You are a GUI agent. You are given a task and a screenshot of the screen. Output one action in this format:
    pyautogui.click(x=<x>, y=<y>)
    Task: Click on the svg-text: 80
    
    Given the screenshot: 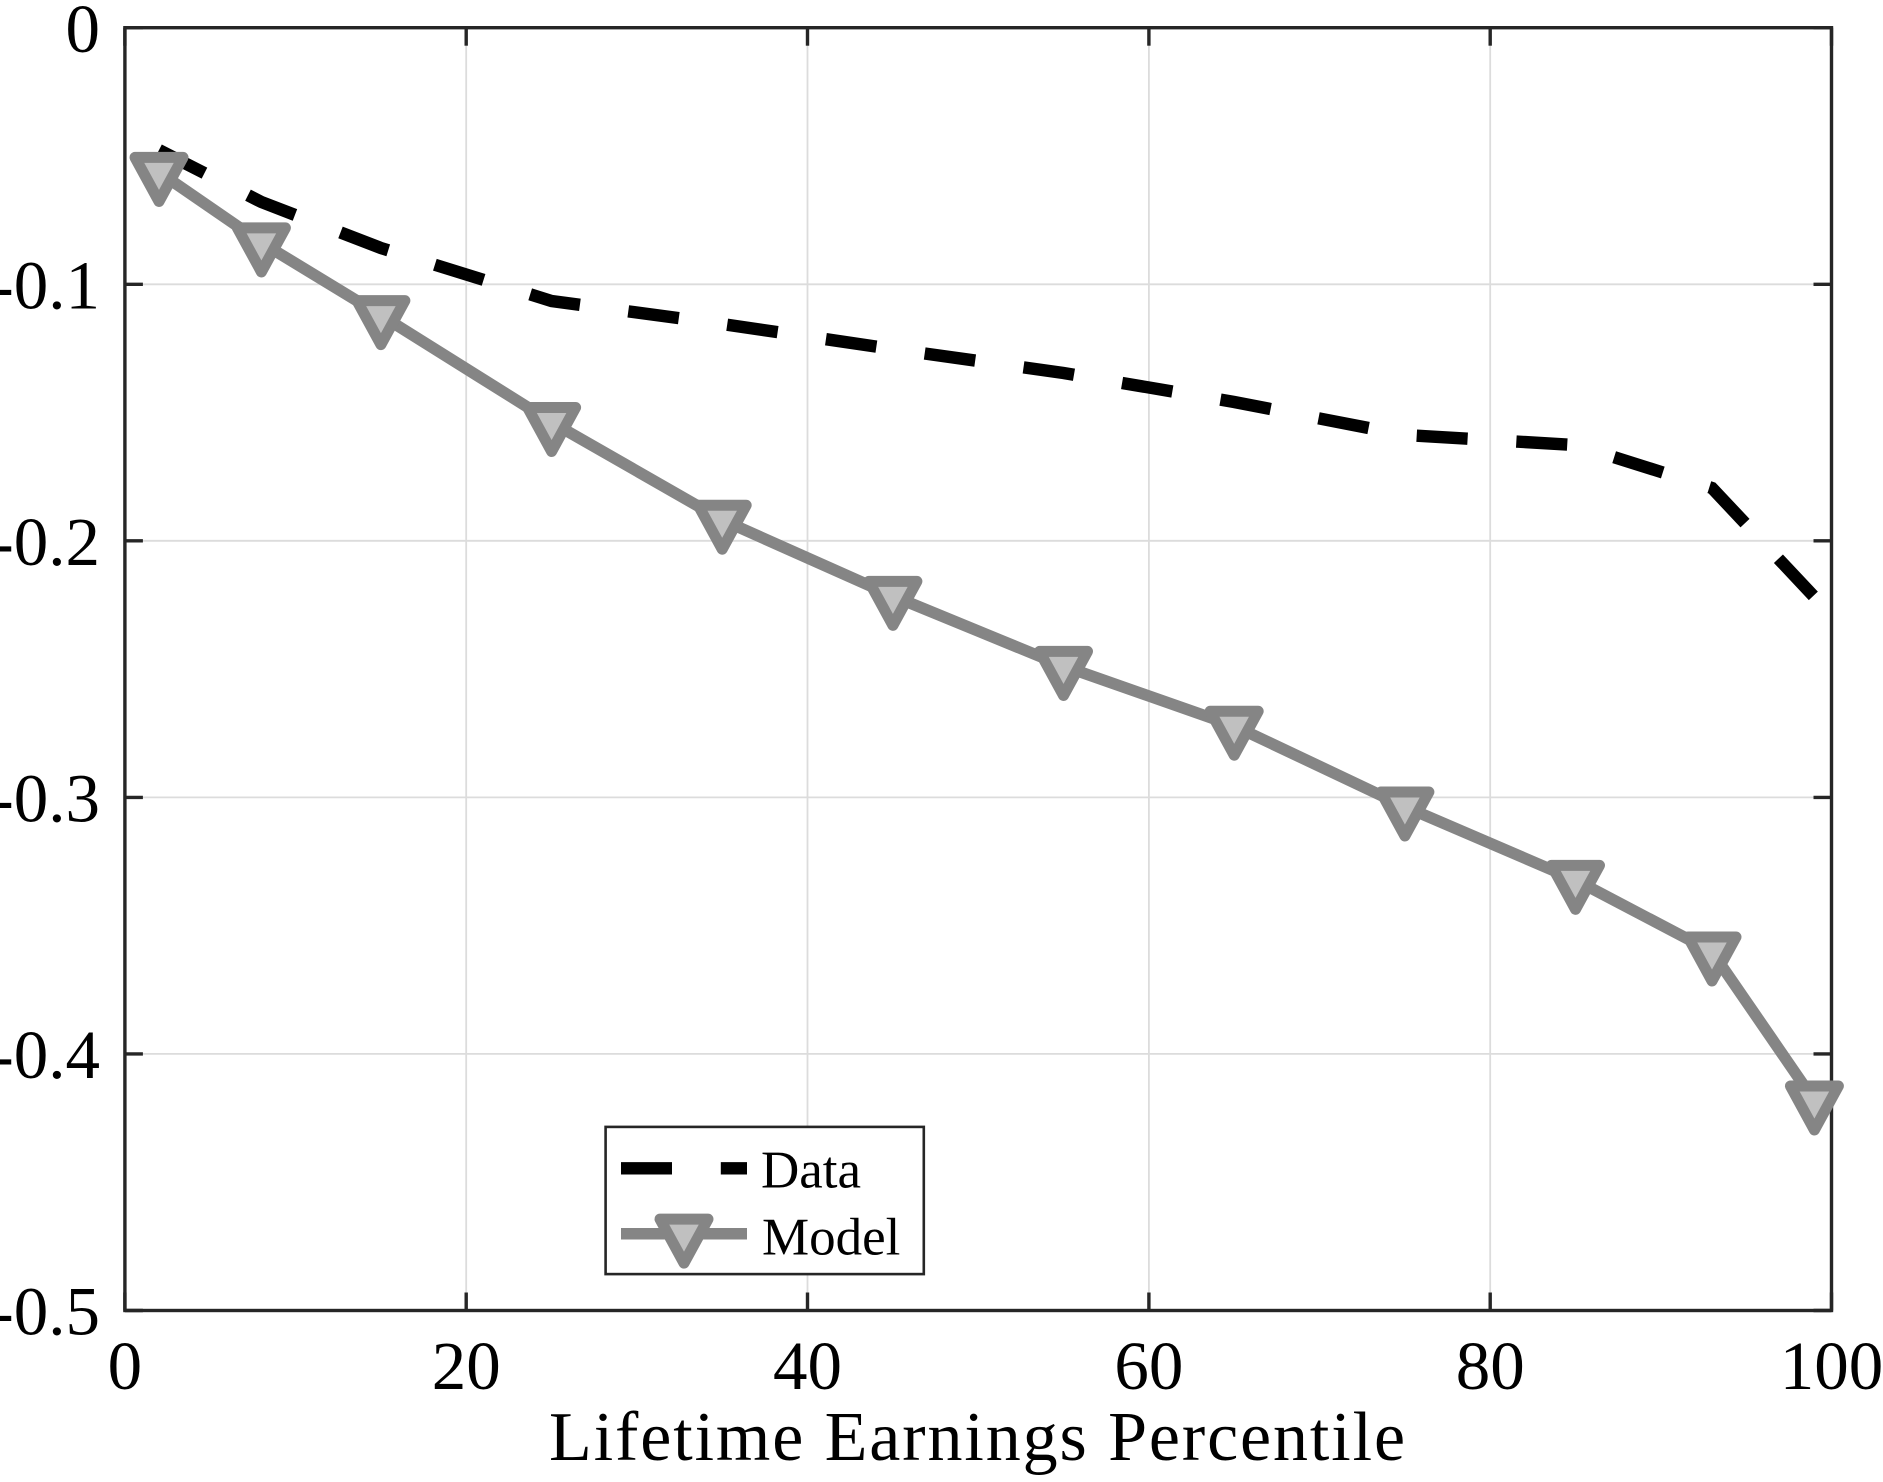 What is the action you would take?
    pyautogui.click(x=1490, y=1366)
    